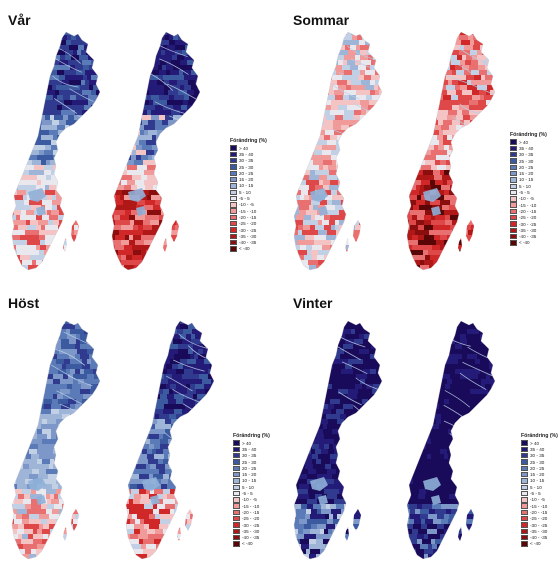 The image size is (560, 565). What do you see at coordinates (262, 242) in the screenshot?
I see `legend-entry: -40 - -35` at bounding box center [262, 242].